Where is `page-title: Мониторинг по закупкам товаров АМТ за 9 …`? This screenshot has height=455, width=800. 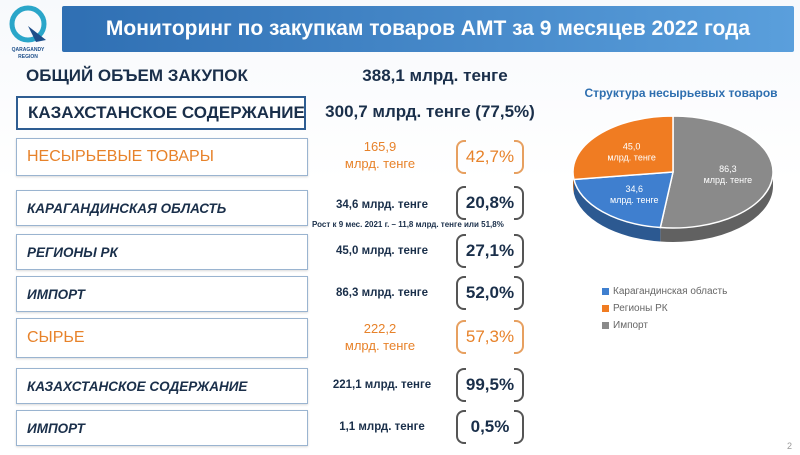 page-title: Мониторинг по закупкам товаров АМТ за 9 … is located at coordinates (428, 28).